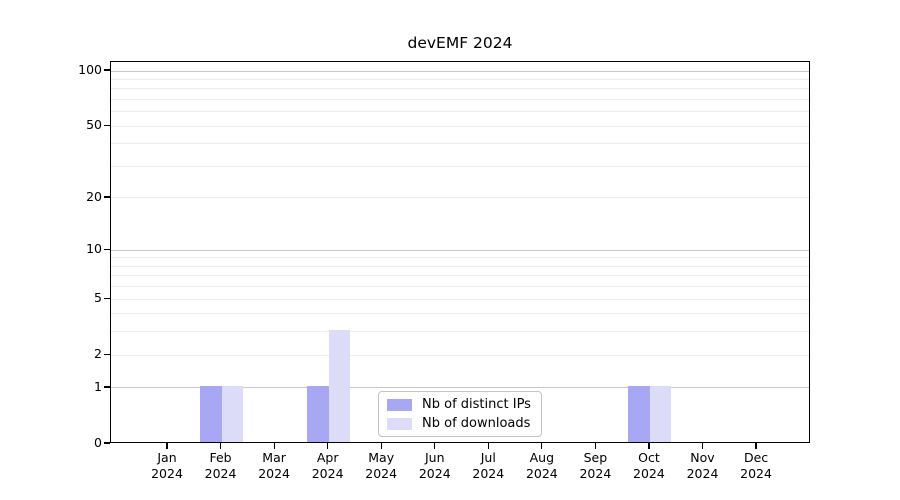 The image size is (900, 500). I want to click on x-tick-month: Dec, so click(756, 457).